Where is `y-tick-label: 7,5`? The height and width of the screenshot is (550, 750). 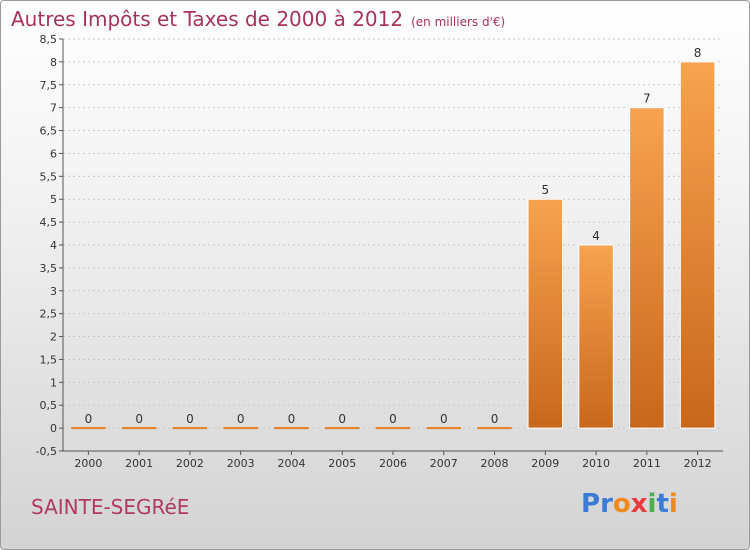
y-tick-label: 7,5 is located at coordinates (49, 85).